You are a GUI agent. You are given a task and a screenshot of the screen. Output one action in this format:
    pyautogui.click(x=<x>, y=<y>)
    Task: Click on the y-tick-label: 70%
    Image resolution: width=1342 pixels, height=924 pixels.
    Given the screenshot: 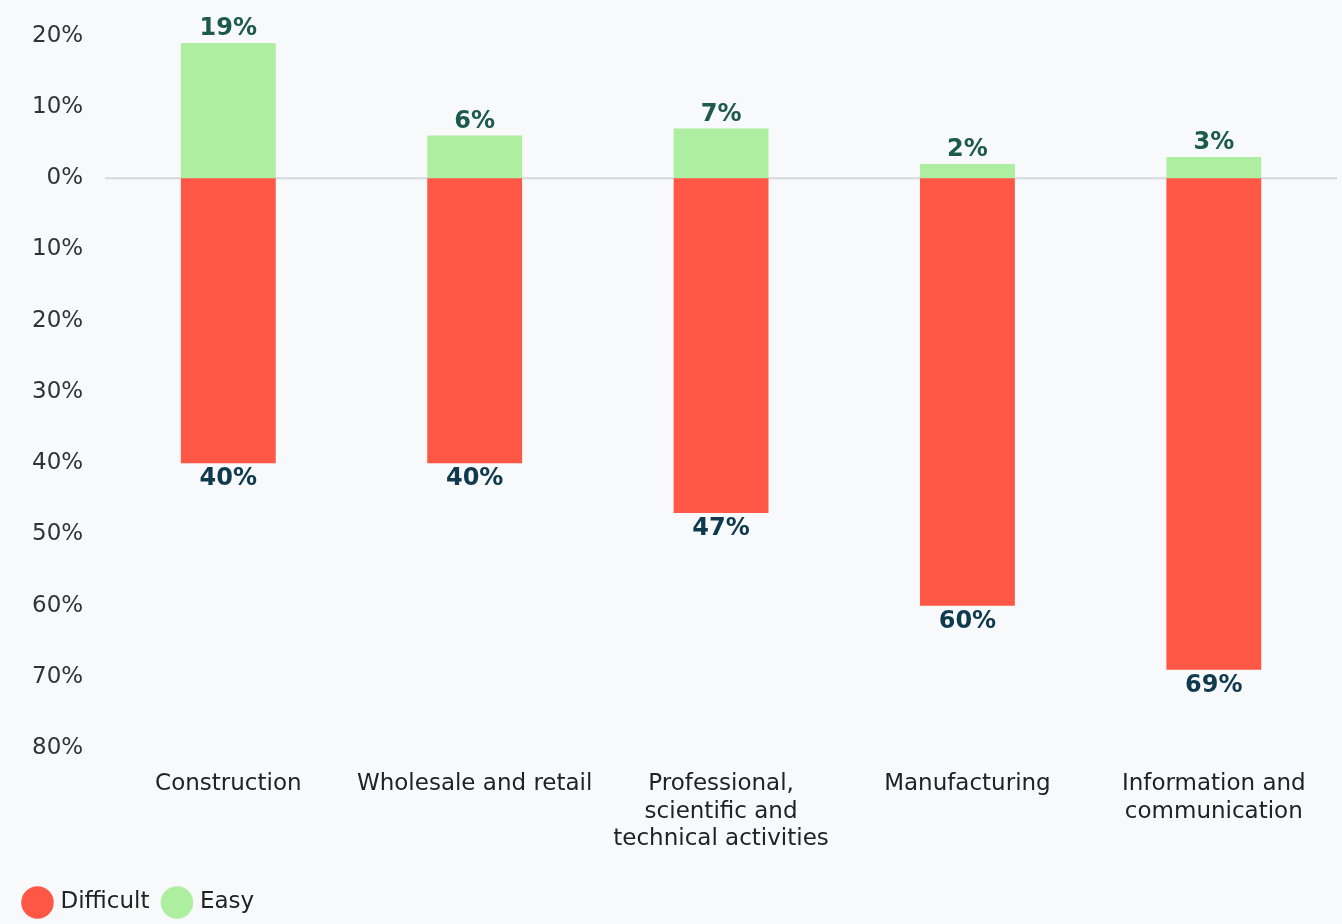 What is the action you would take?
    pyautogui.click(x=58, y=674)
    